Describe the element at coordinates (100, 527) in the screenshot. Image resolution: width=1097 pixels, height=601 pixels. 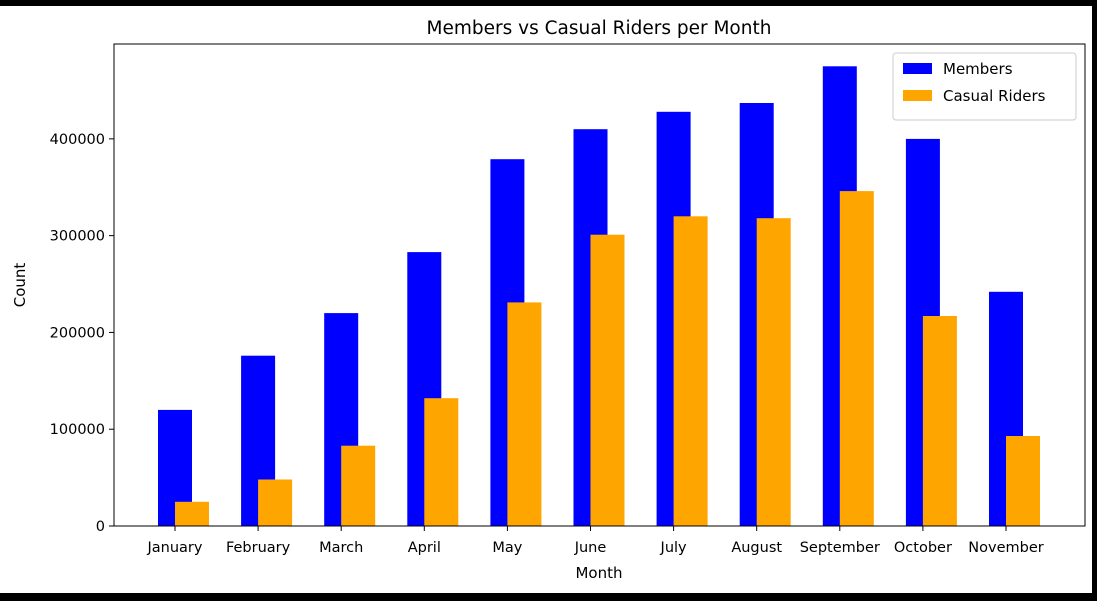
I see `y-tick-label: 0` at that location.